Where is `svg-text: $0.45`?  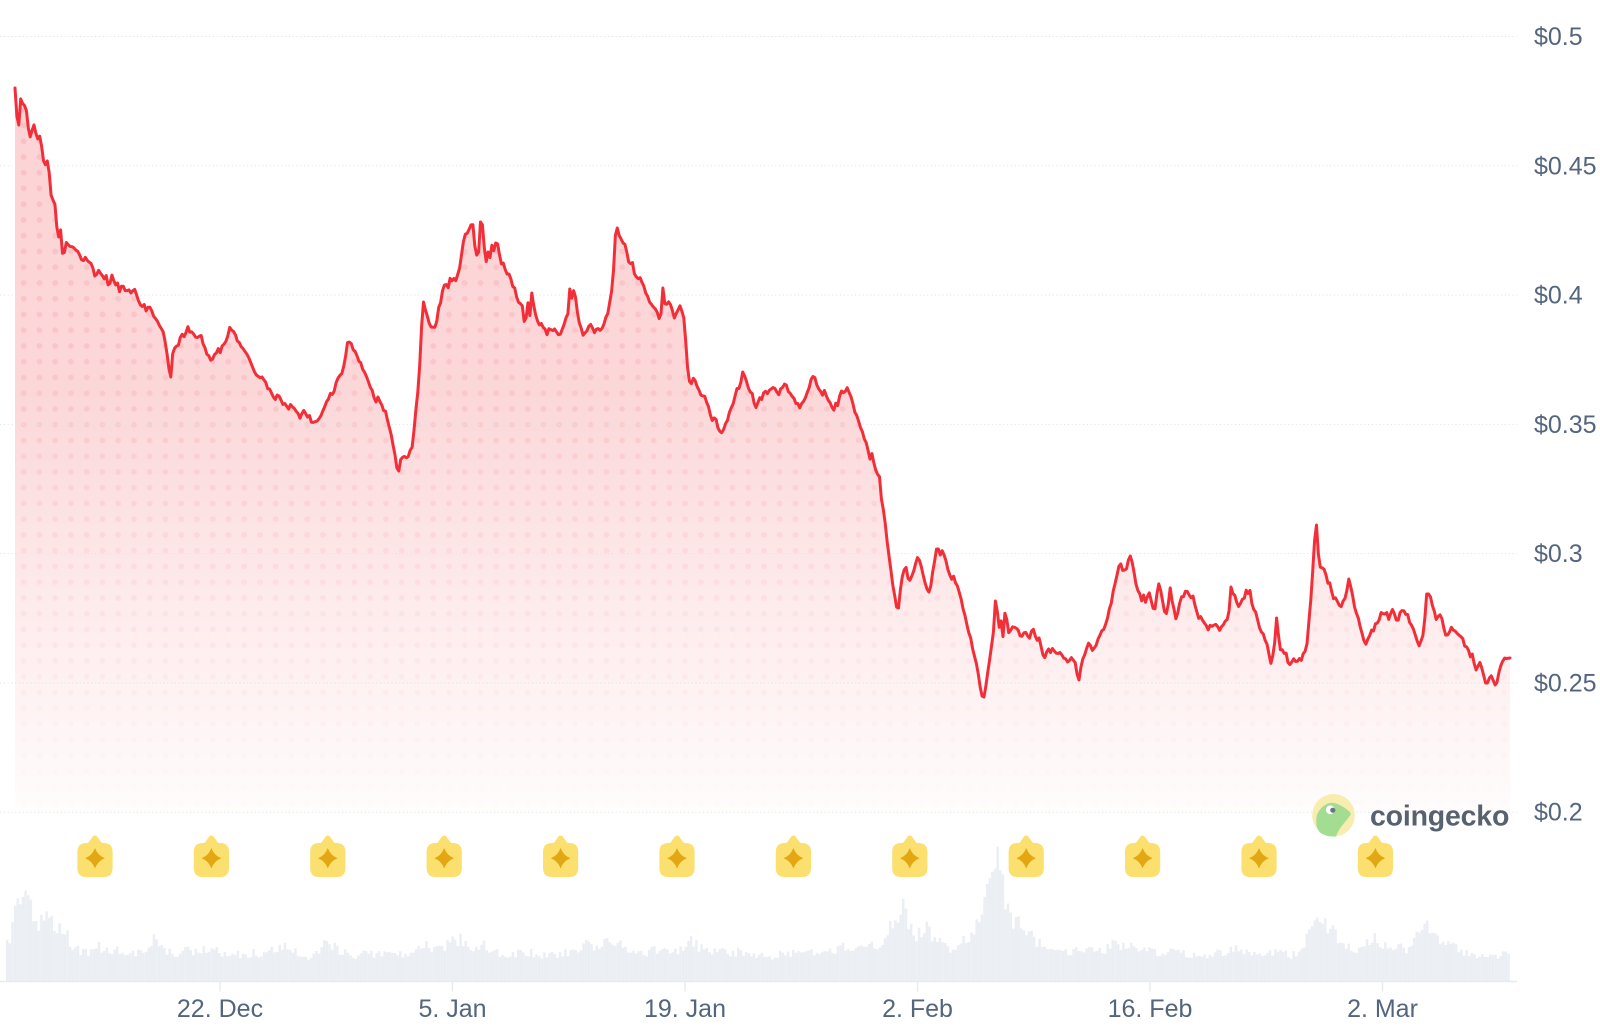 svg-text: $0.45 is located at coordinates (1565, 166).